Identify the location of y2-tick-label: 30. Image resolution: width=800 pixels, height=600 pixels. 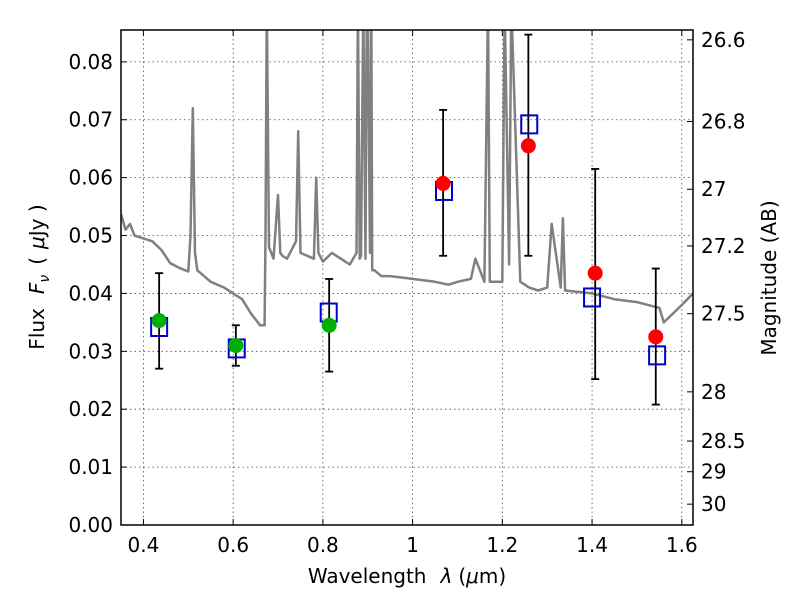
(713, 504).